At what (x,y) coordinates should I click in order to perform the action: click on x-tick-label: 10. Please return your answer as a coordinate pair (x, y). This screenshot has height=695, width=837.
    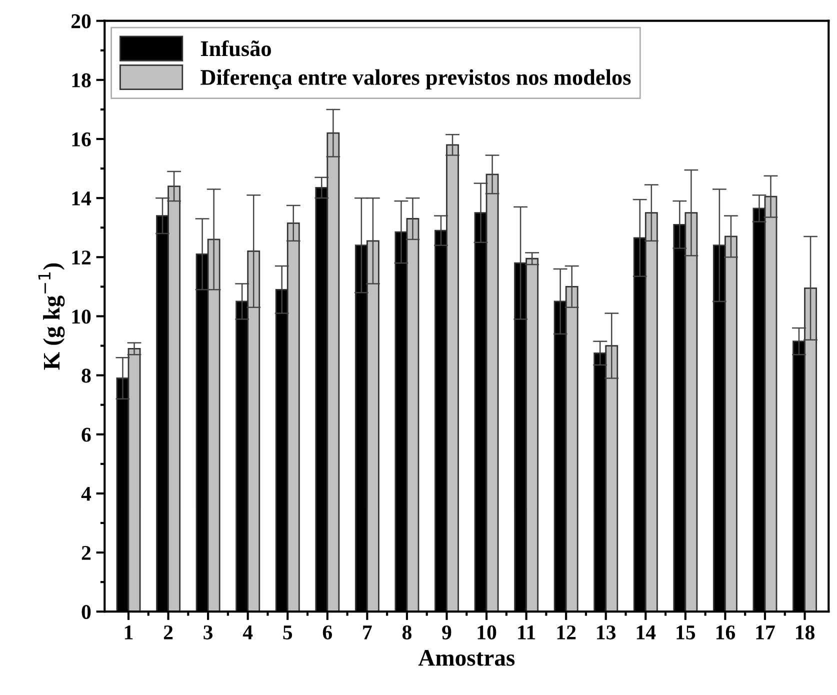
    Looking at the image, I should click on (487, 632).